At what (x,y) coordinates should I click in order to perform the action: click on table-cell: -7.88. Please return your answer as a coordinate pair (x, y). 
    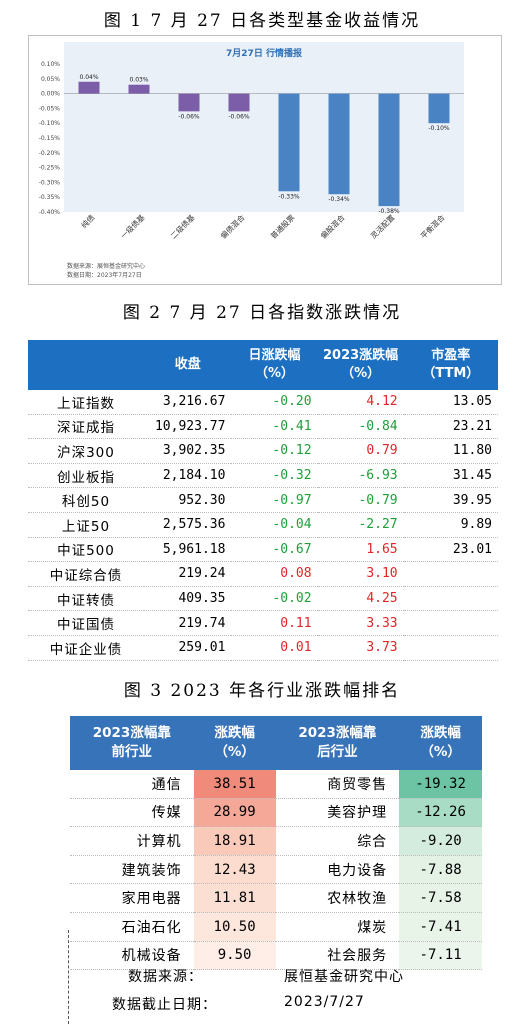
    Looking at the image, I should click on (440, 870).